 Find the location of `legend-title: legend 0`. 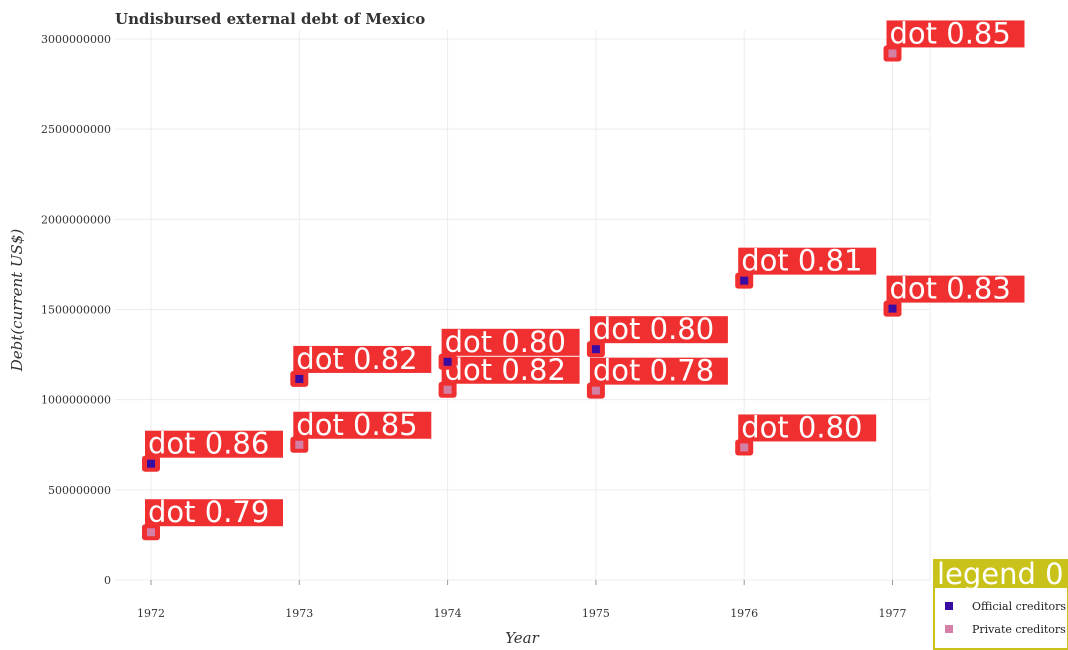

legend-title: legend 0 is located at coordinates (1000, 574).